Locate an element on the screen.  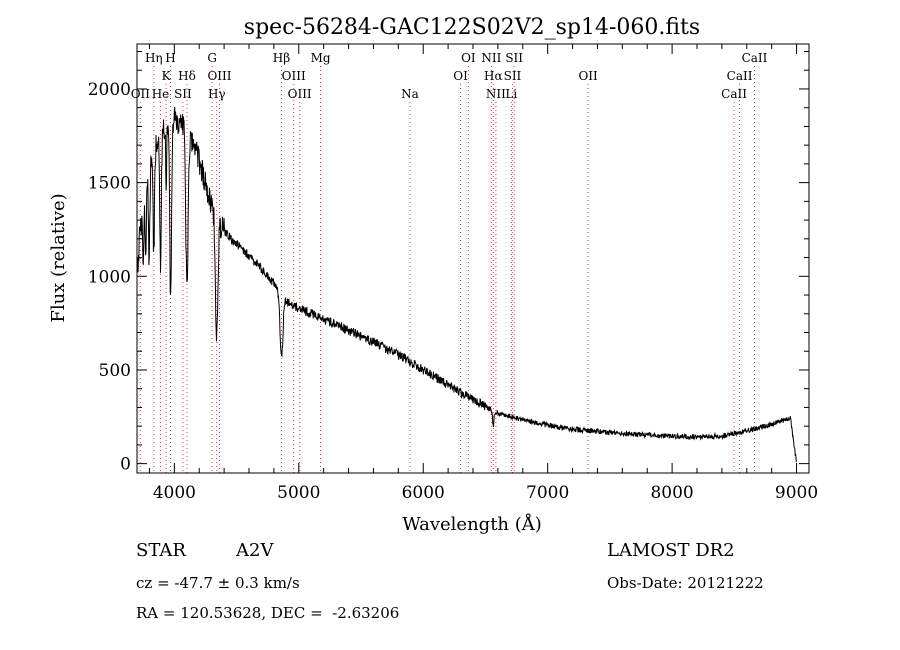
y-tick-label: 500 is located at coordinates (115, 371).